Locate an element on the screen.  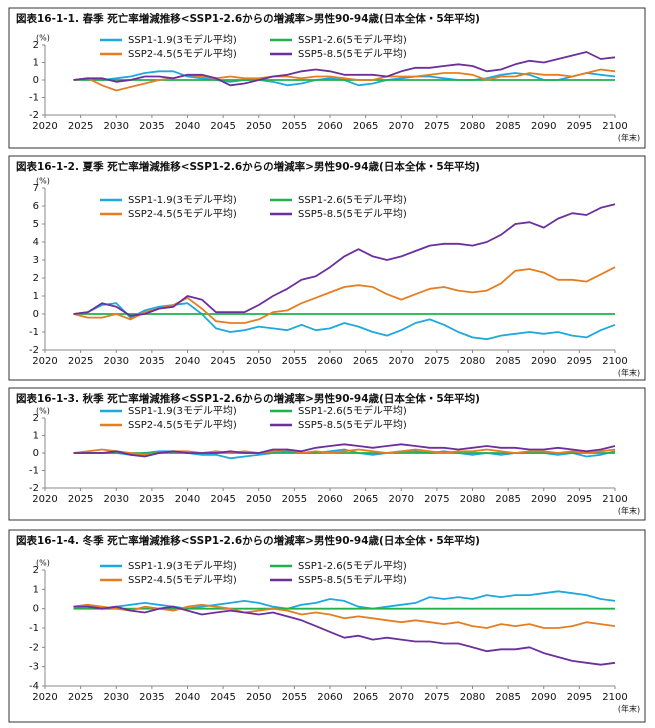
legend-label: SSP2-4.5(5モデル平均) is located at coordinates (182, 579).